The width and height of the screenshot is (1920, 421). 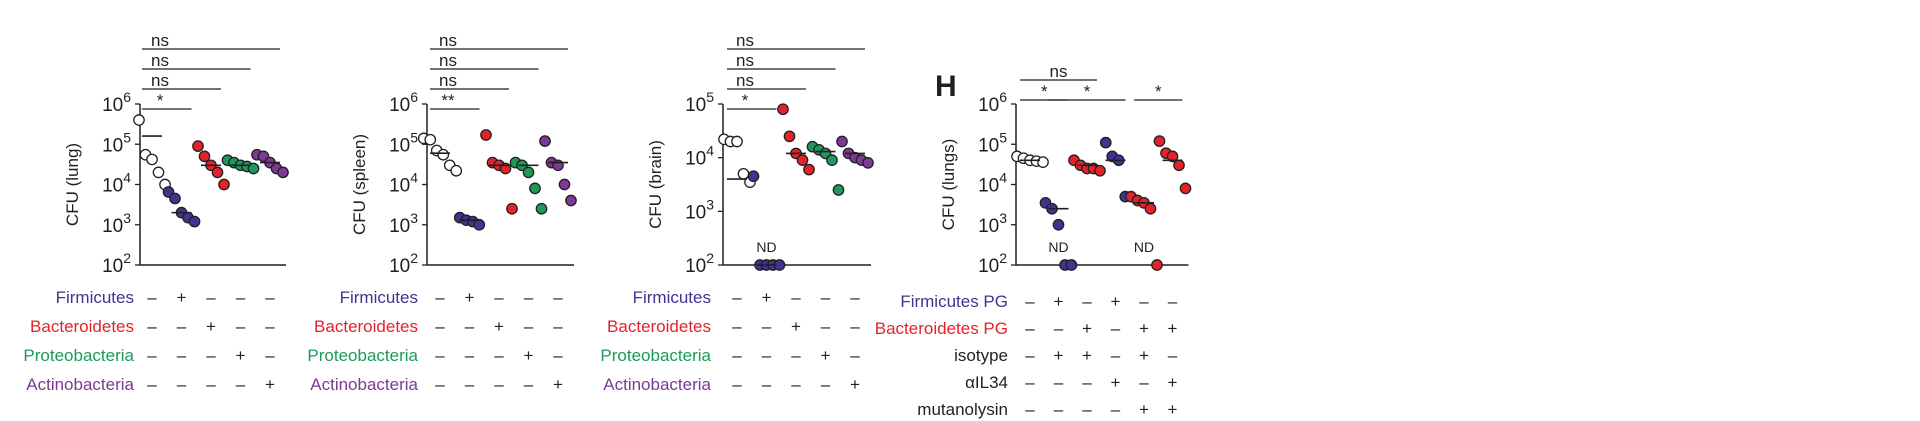 I want to click on condition-row-label: Bacteroidetes PG, so click(x=941, y=328).